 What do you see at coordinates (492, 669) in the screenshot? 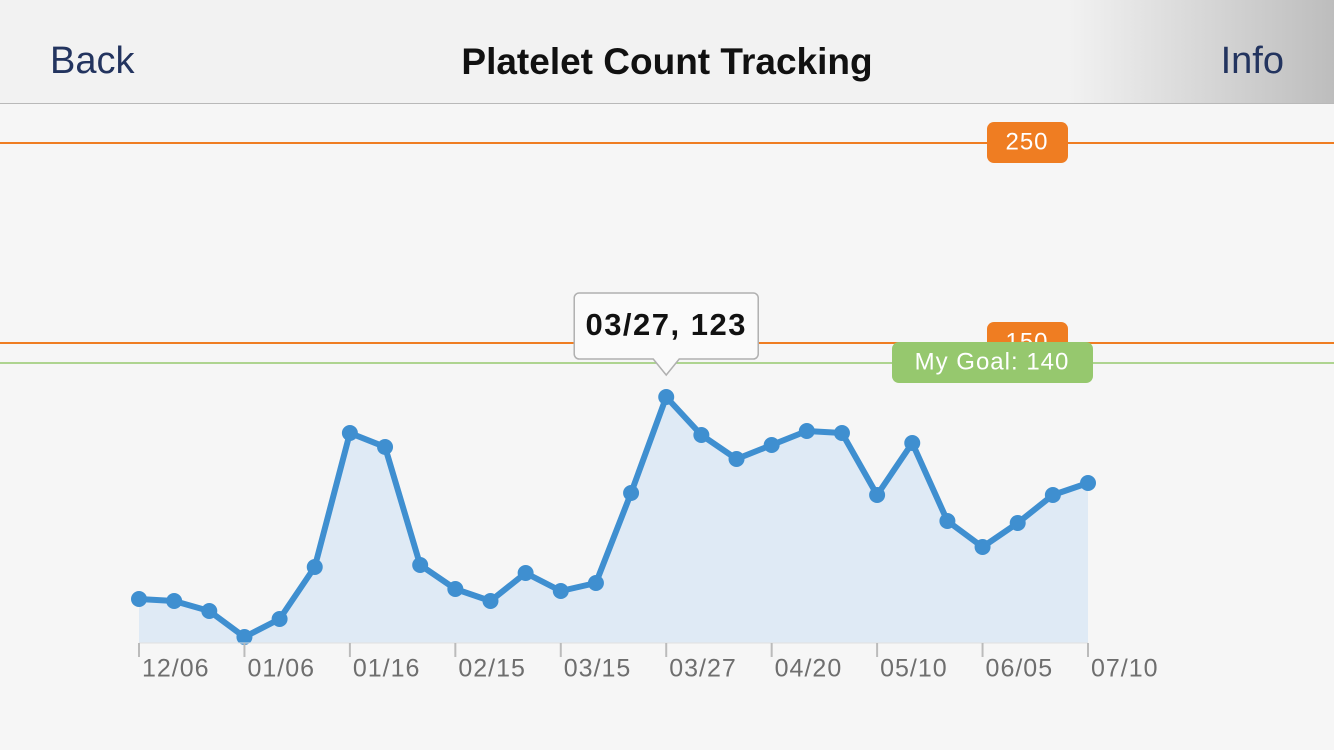
I see `x-tick-label: 02/15` at bounding box center [492, 669].